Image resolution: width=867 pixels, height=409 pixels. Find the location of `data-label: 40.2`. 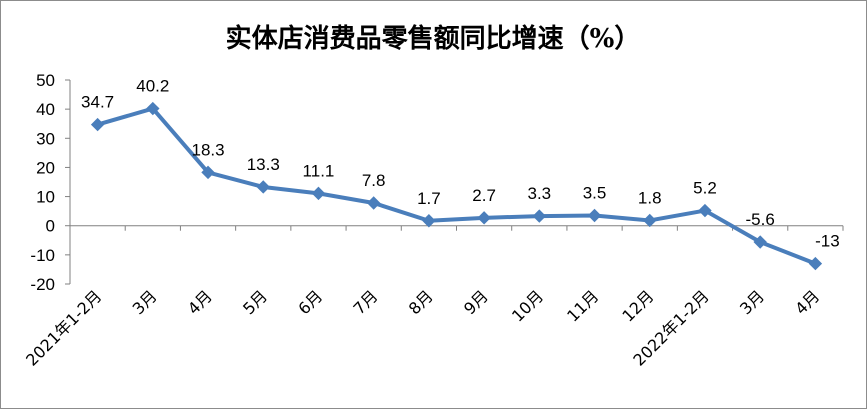

data-label: 40.2 is located at coordinates (152, 86).